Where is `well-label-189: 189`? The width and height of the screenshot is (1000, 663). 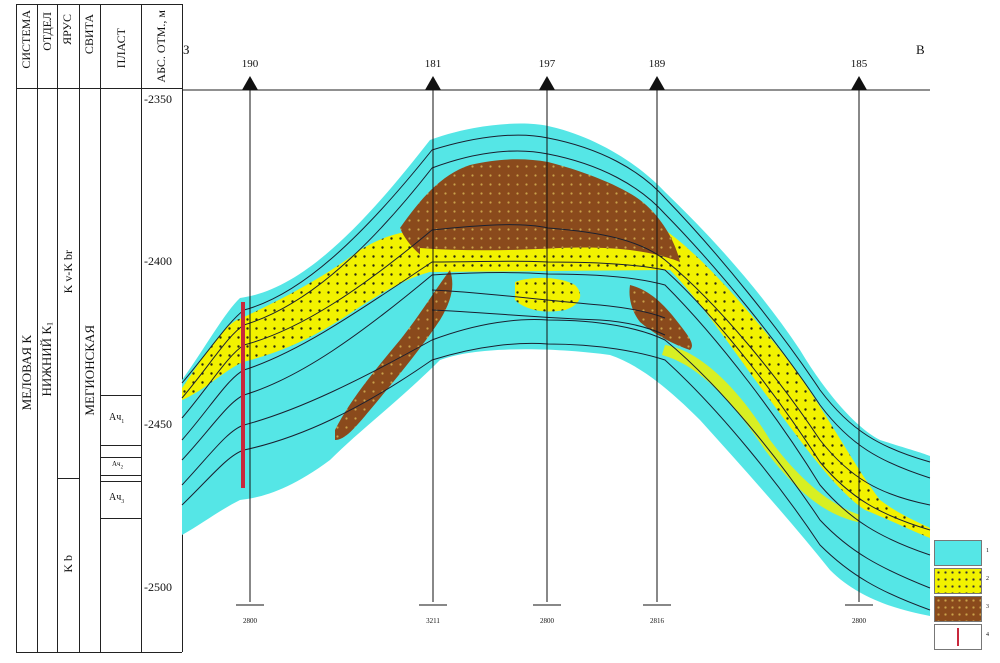
well-label-189: 189 is located at coordinates (657, 64).